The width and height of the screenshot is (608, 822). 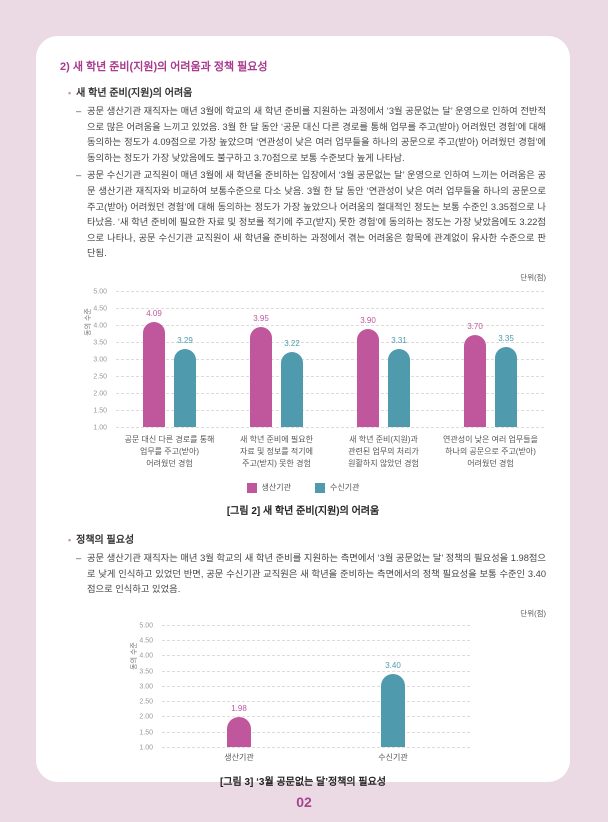 I want to click on category-label-line: 하나의 공문으로 주고(받아), so click(x=490, y=452).